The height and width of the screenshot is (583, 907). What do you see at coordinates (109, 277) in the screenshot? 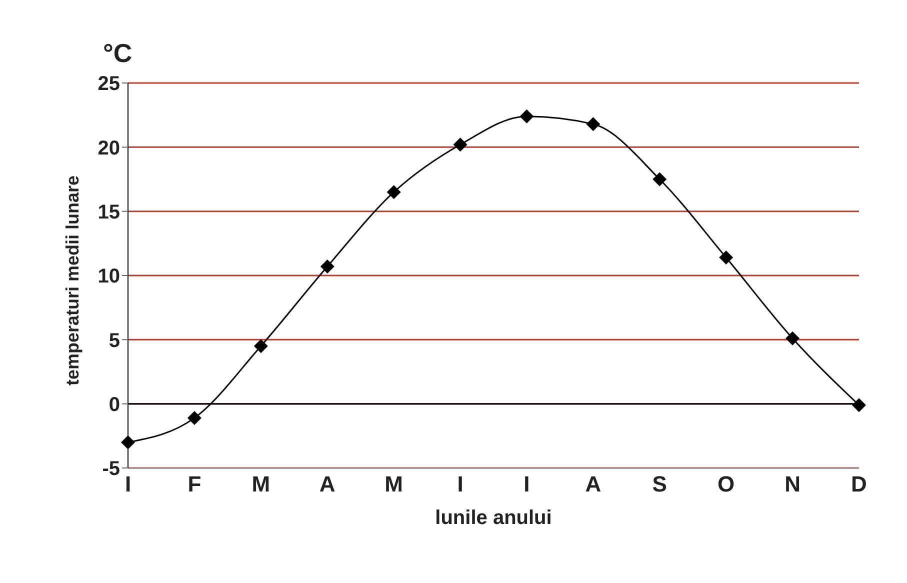
I see `y-tick-label: 10` at bounding box center [109, 277].